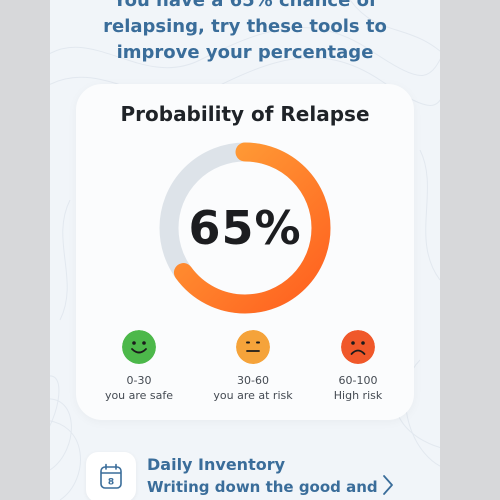  I want to click on calendar-icon: 8, so click(111, 476).